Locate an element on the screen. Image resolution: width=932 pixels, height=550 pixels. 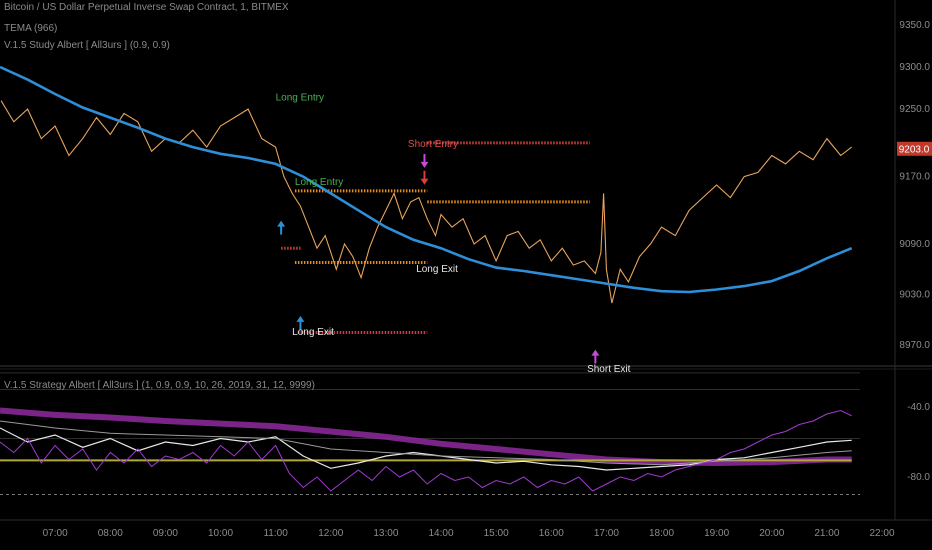
price-tick-label: 8970.0 is located at coordinates (914, 345).